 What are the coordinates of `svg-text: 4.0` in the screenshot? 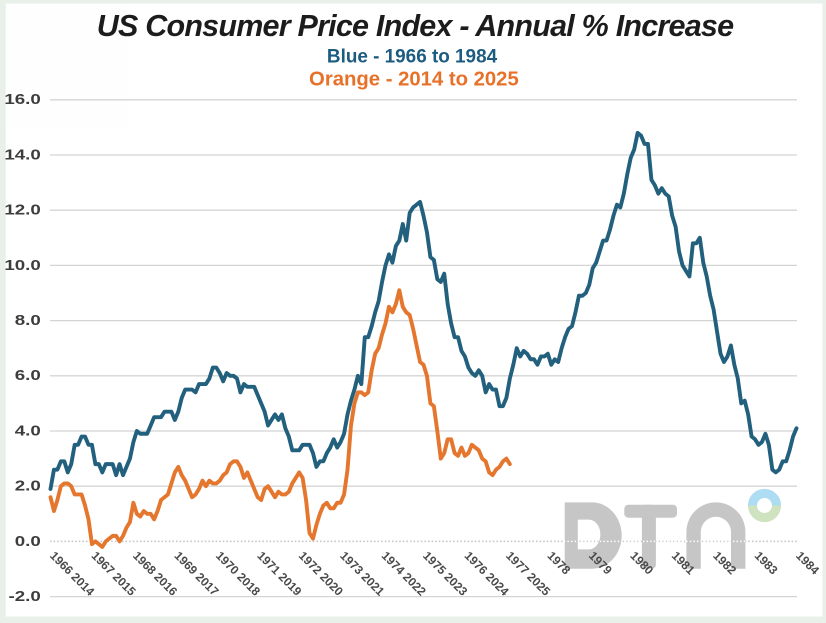 It's located at (28, 430).